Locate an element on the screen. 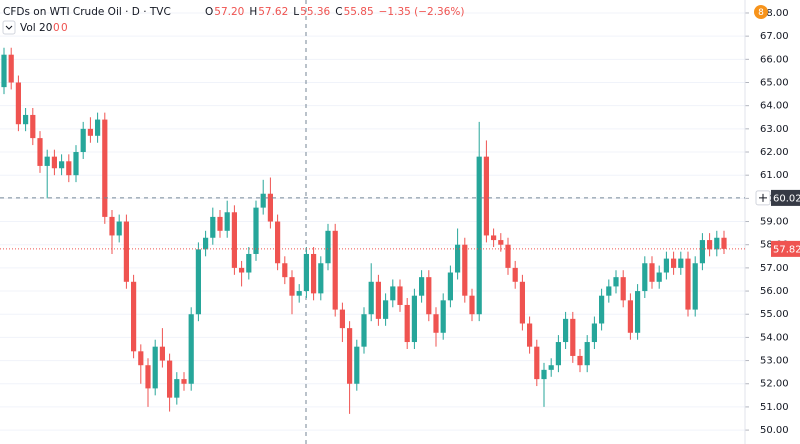  y-tick-label: 63.00 is located at coordinates (774, 129).